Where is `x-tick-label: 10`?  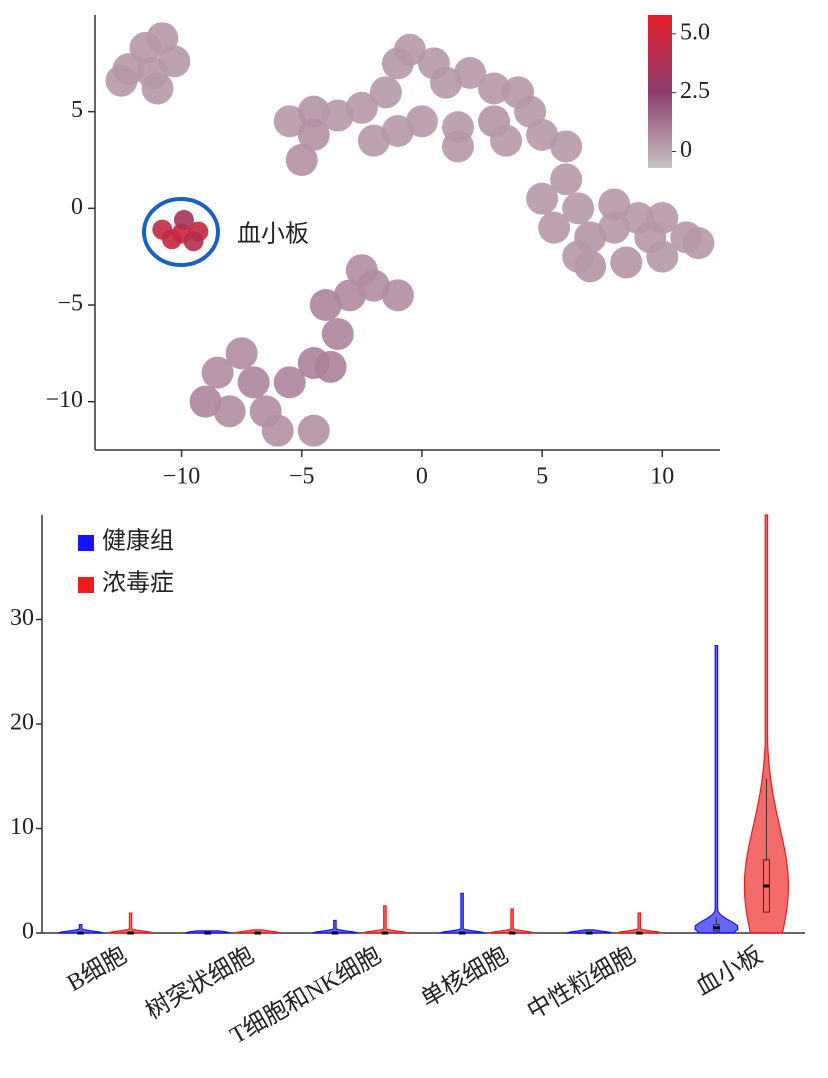
x-tick-label: 10 is located at coordinates (662, 477).